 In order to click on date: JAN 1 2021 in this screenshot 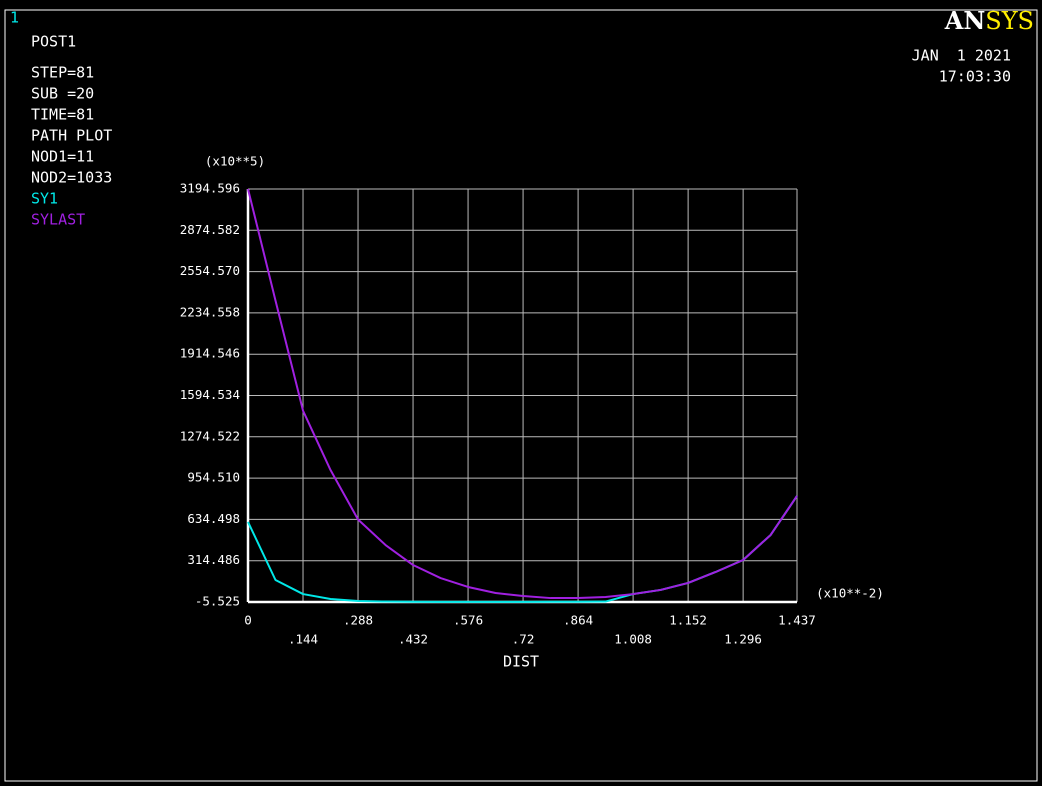, I will do `click(961, 56)`.